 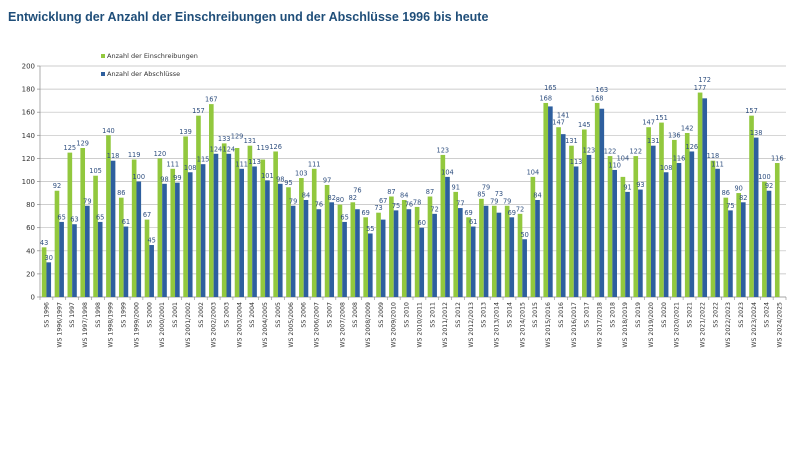 I want to click on data-label-einschreibungen: 104, so click(x=623, y=158).